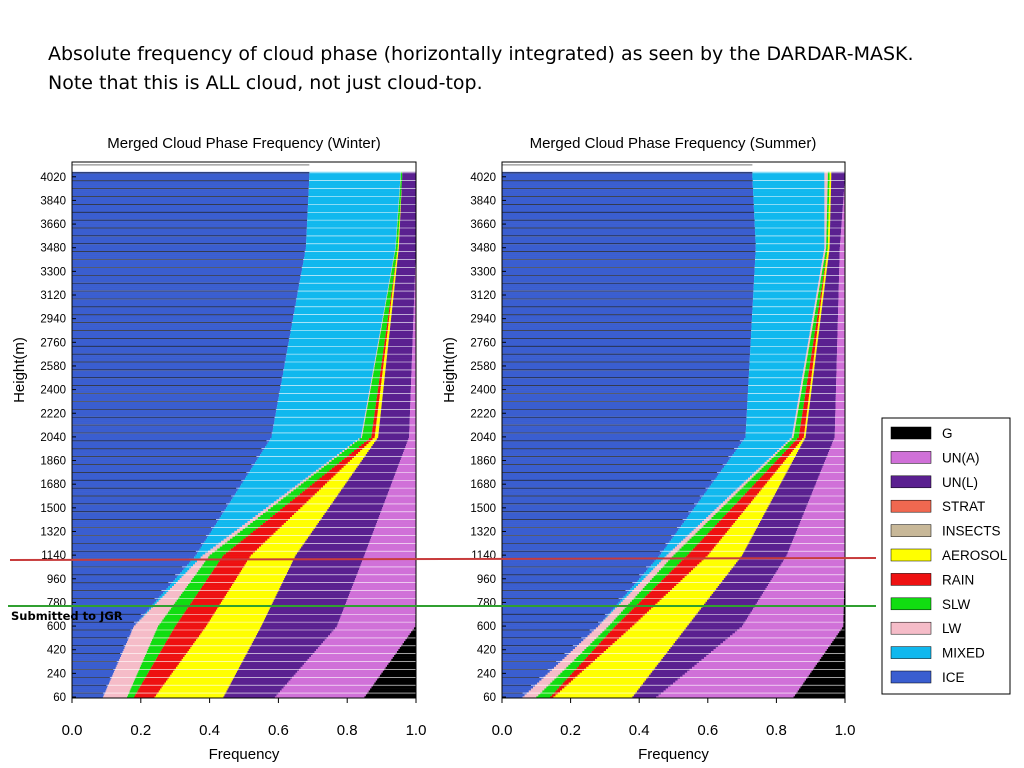 The width and height of the screenshot is (1024, 768). I want to click on y-tick-label: 2580, so click(483, 367).